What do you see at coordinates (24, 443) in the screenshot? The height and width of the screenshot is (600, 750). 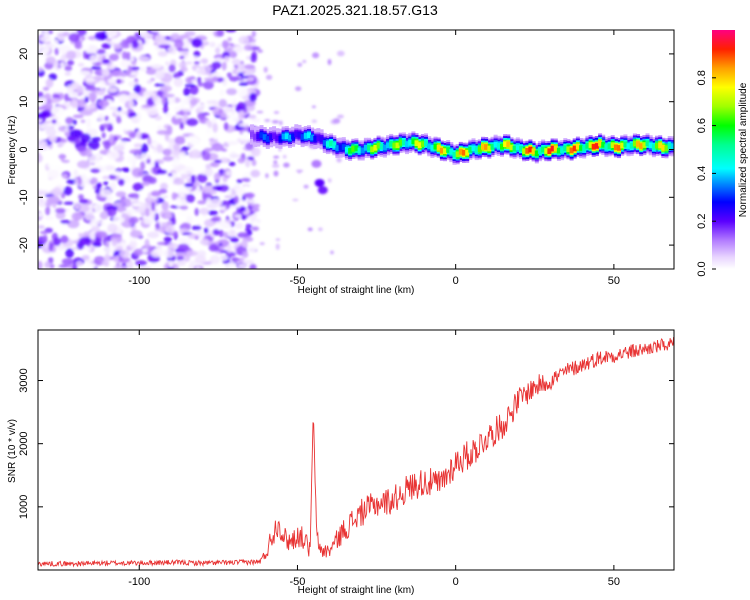 I see `y-tick-label: 2000` at bounding box center [24, 443].